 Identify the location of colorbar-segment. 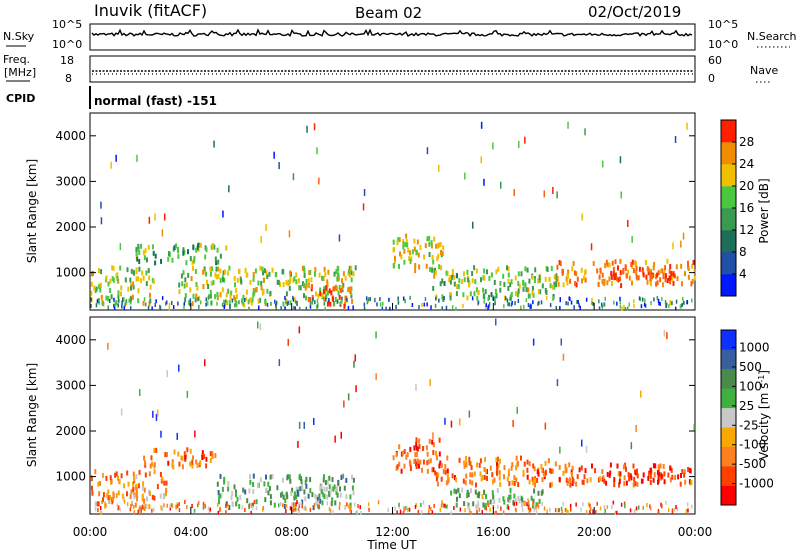
(728, 175).